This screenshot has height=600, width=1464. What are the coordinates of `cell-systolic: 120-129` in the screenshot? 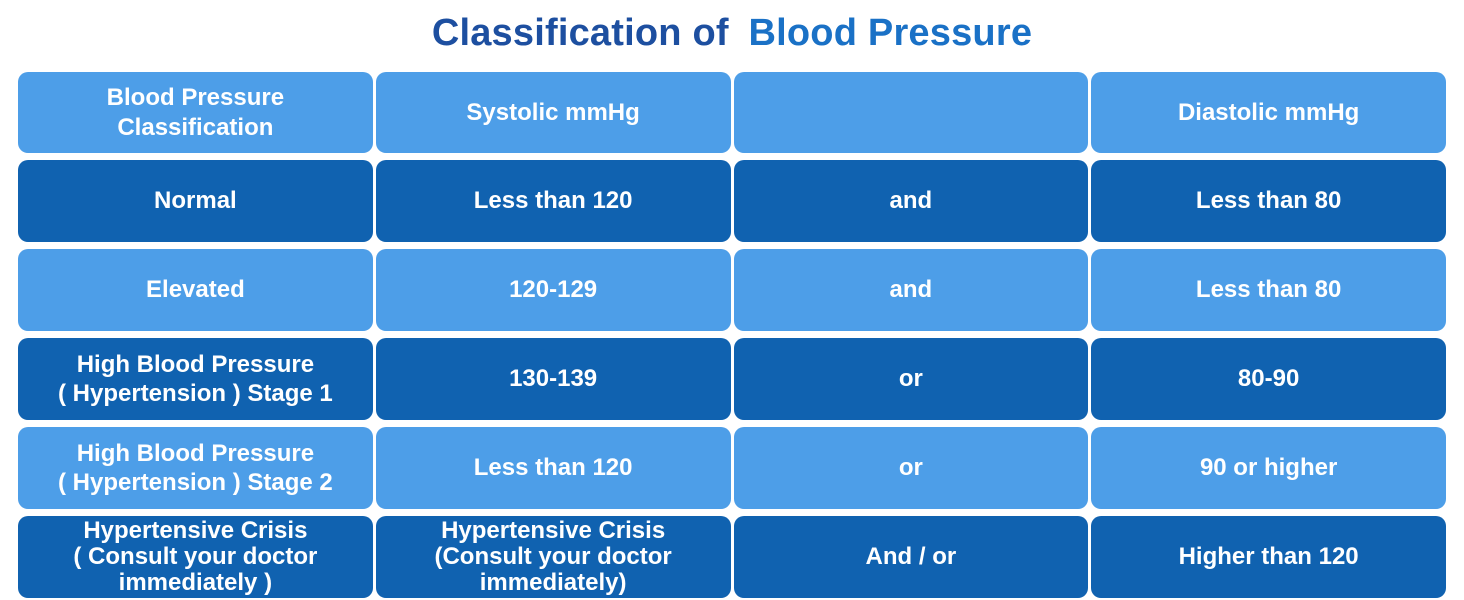 It's located at (553, 290).